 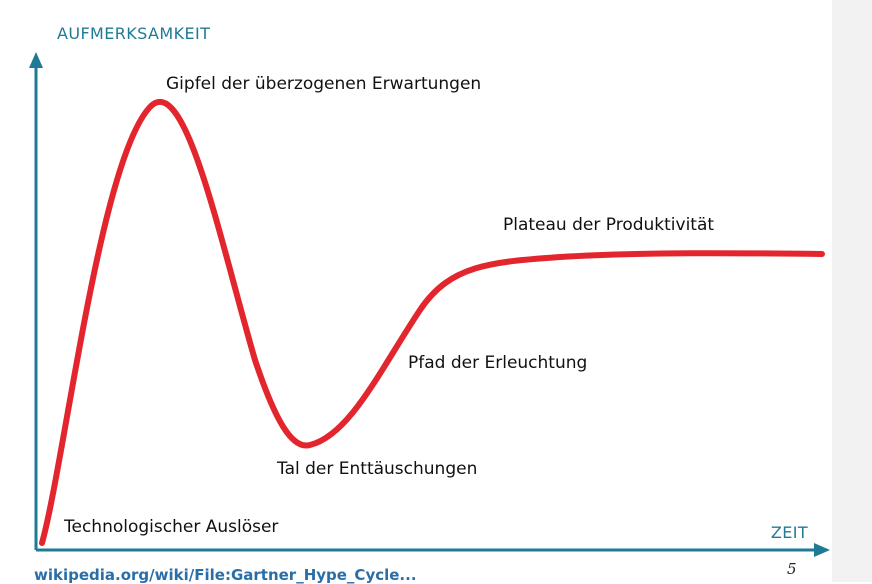 I want to click on side-panel, so click(x=852, y=291).